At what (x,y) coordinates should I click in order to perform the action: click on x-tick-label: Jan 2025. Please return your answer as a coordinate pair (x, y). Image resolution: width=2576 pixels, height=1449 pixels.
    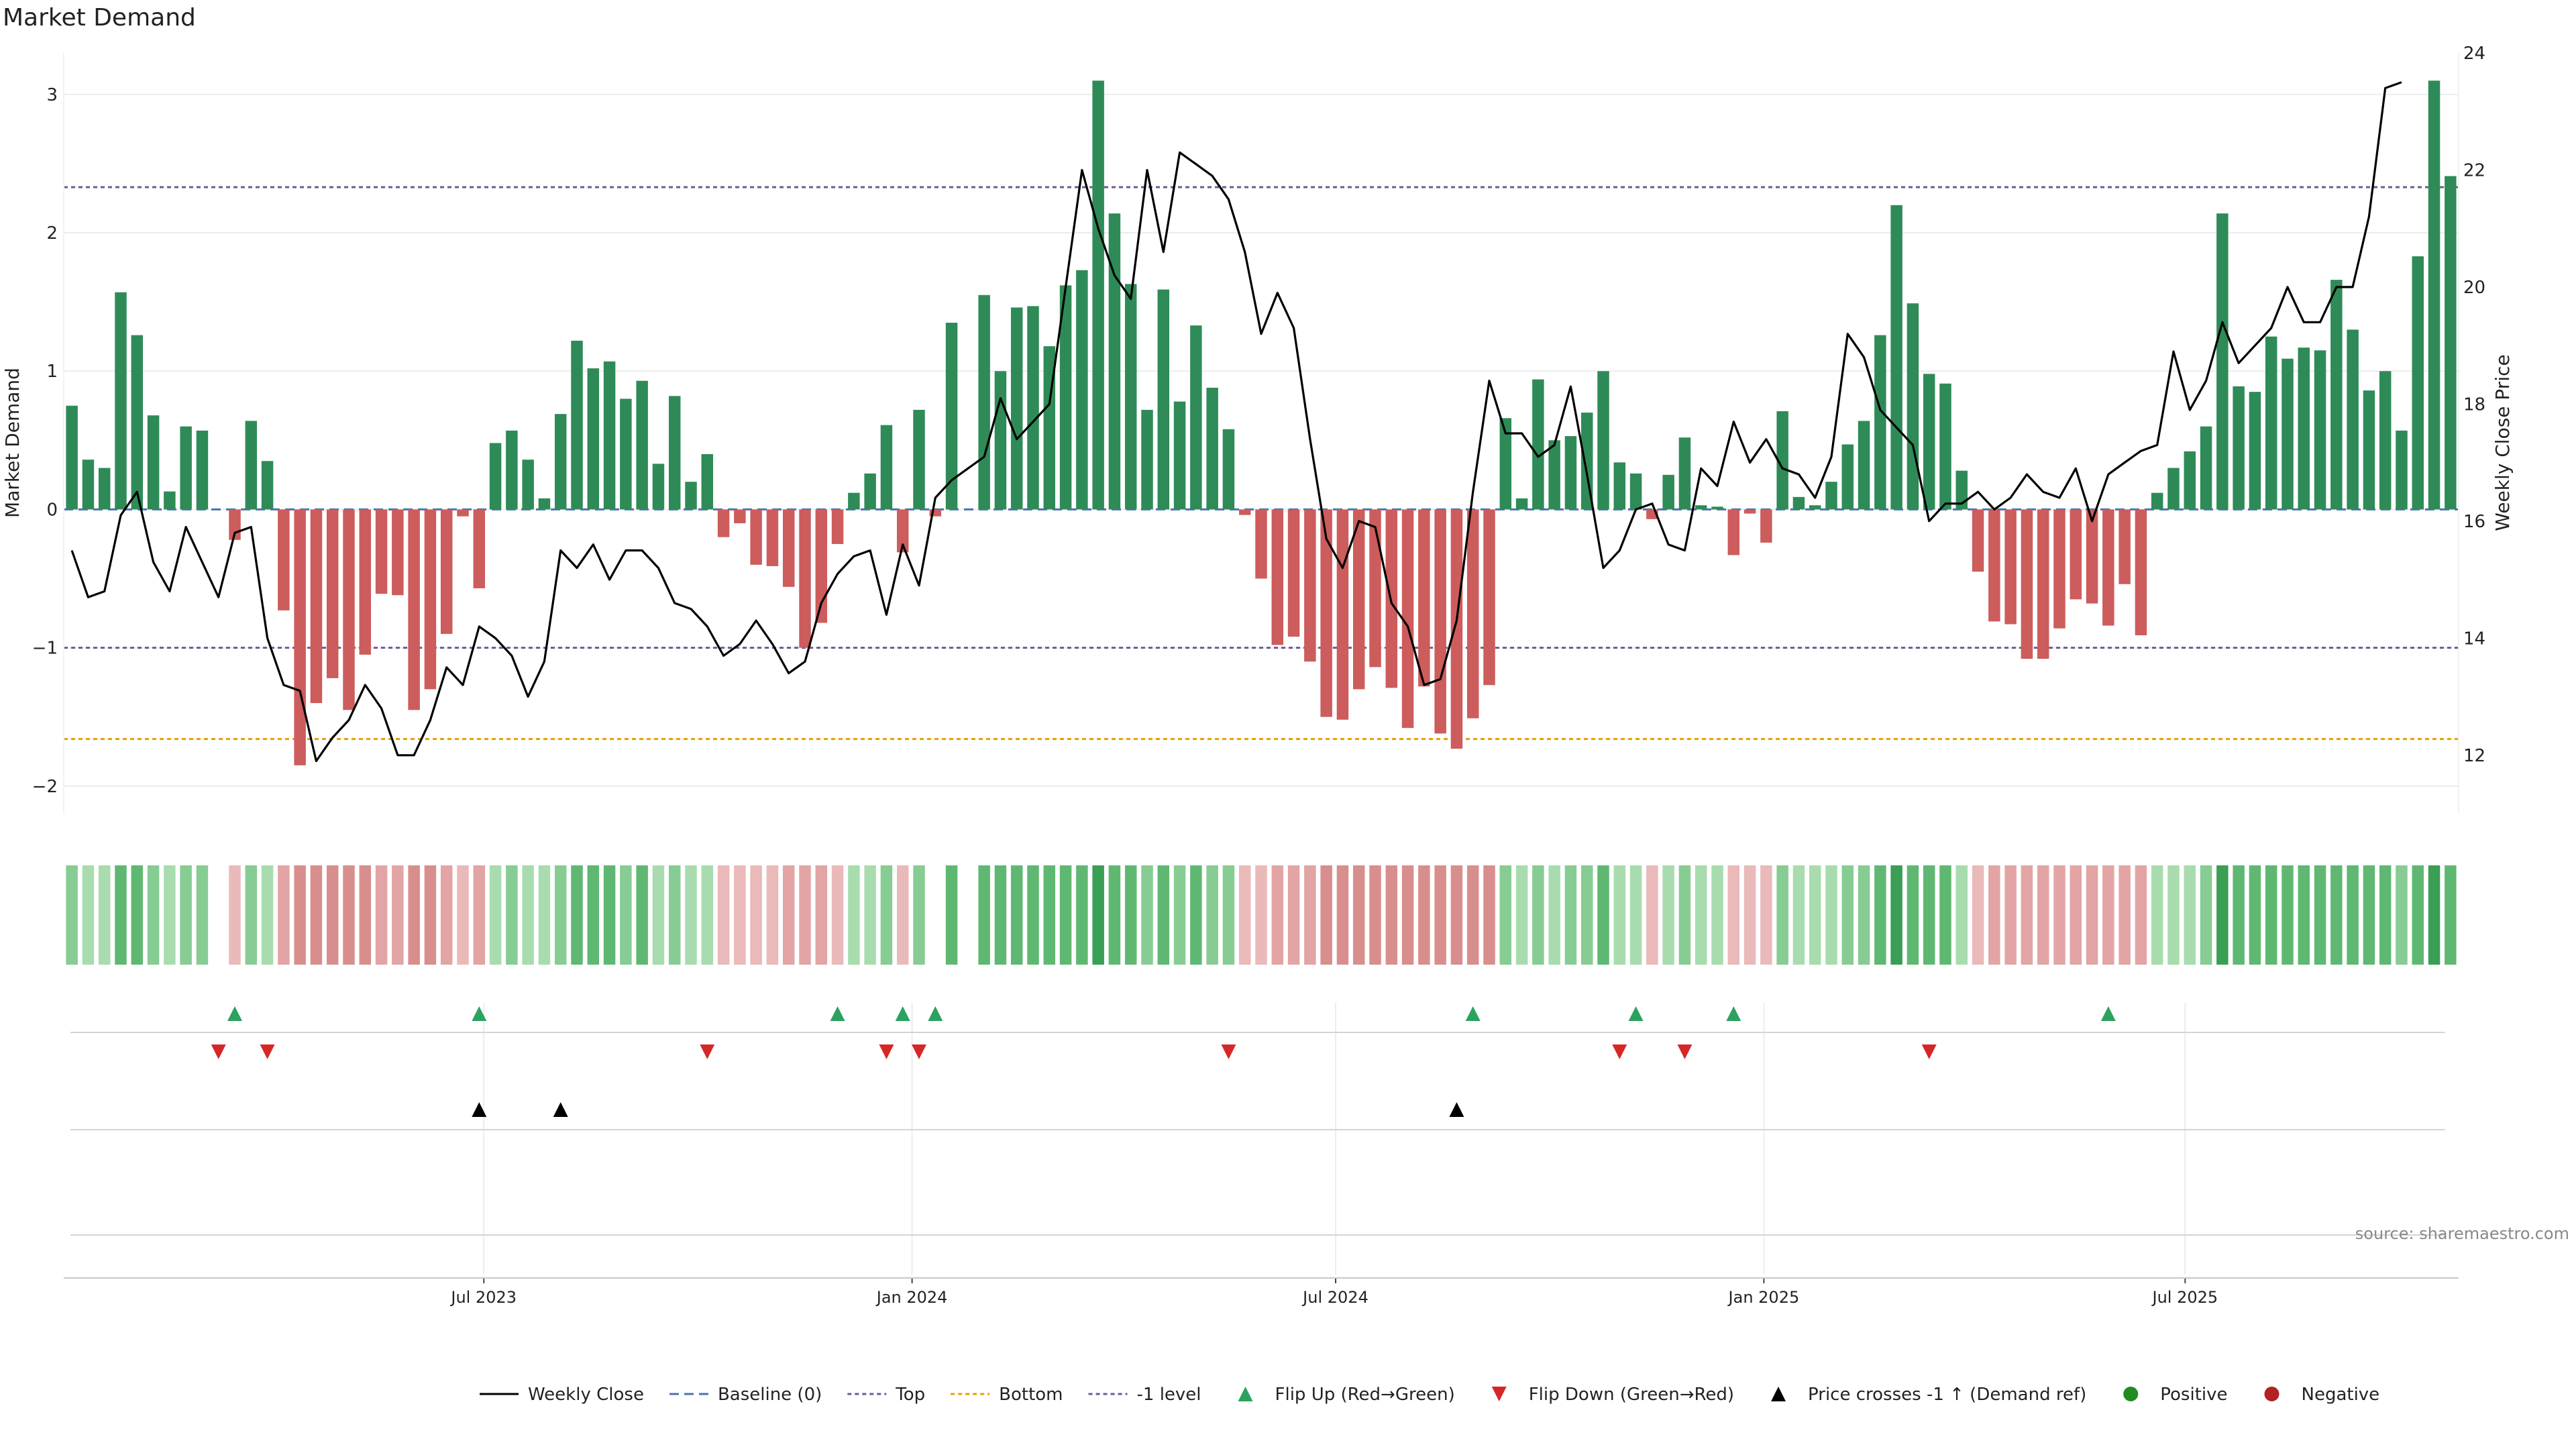
    Looking at the image, I should click on (1763, 1297).